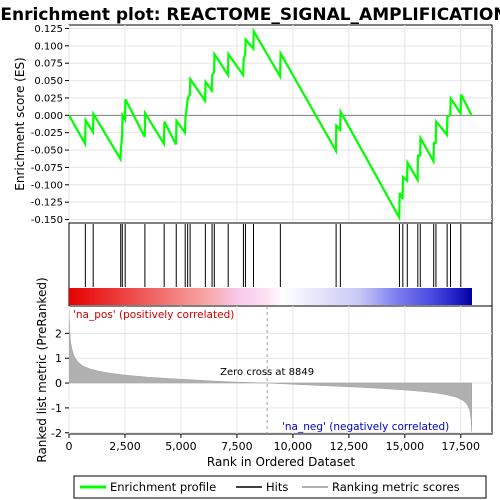  I want to click on legend-metric-label: Ranking metric scores, so click(396, 487).